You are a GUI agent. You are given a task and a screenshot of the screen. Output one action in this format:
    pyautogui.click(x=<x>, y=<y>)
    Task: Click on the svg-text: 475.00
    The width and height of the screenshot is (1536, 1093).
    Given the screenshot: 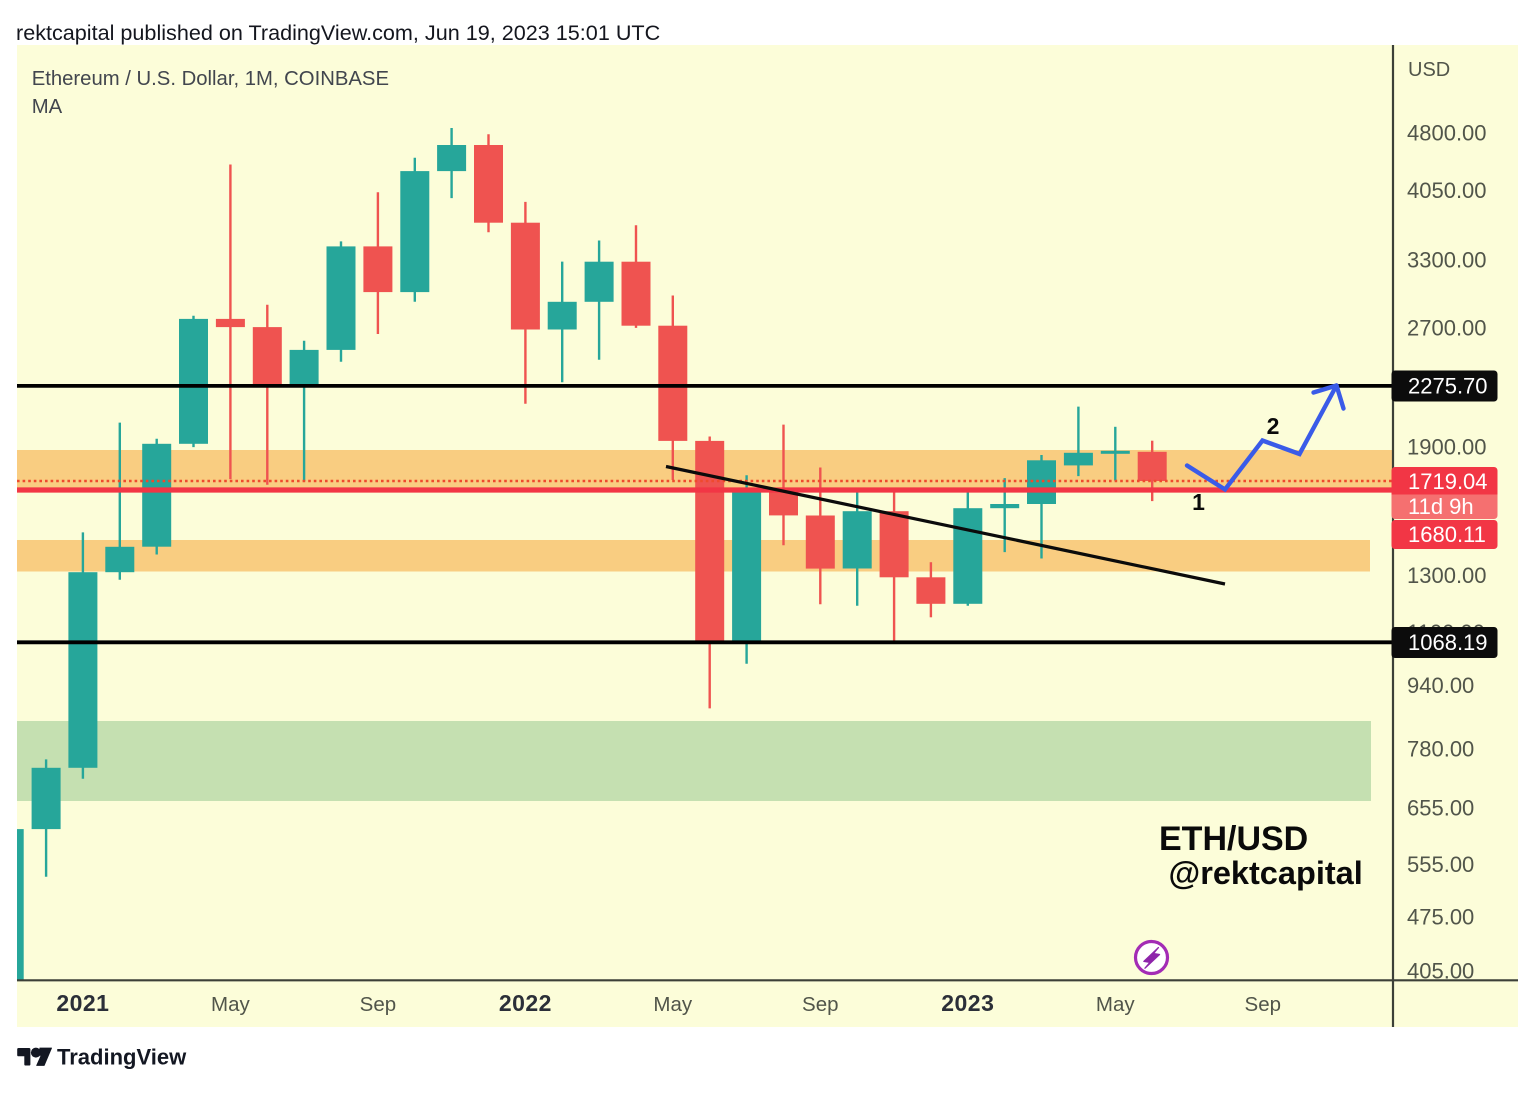 What is the action you would take?
    pyautogui.click(x=1440, y=917)
    